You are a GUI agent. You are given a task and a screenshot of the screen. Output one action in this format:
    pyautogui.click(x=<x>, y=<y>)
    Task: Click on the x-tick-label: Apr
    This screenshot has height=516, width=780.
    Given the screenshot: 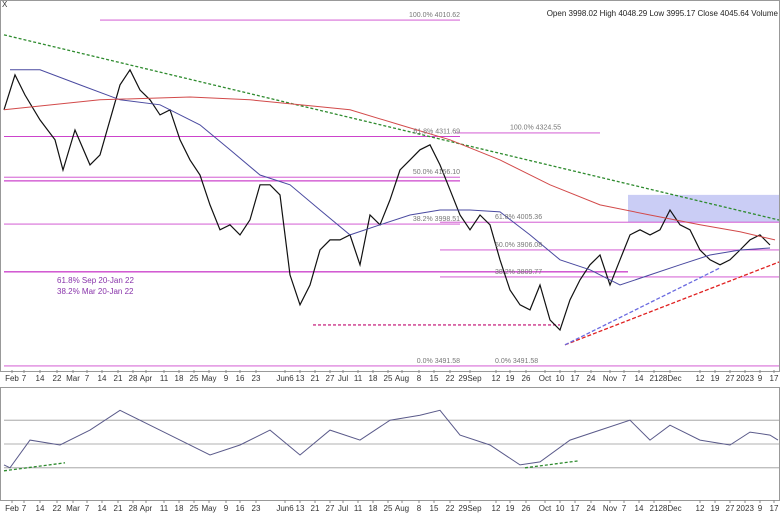 What is the action you would take?
    pyautogui.click(x=146, y=508)
    